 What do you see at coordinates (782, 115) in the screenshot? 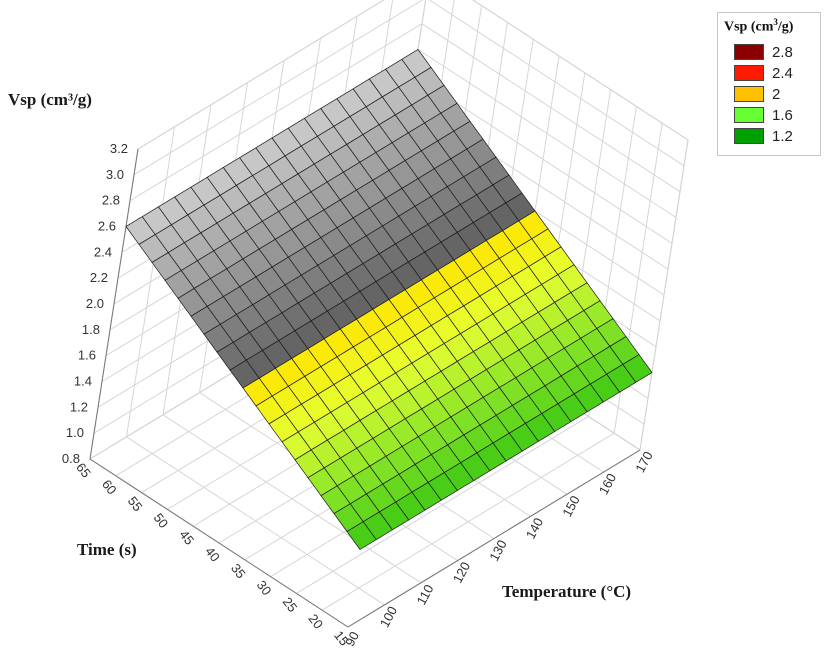
I see `legend-label: 1.6` at bounding box center [782, 115].